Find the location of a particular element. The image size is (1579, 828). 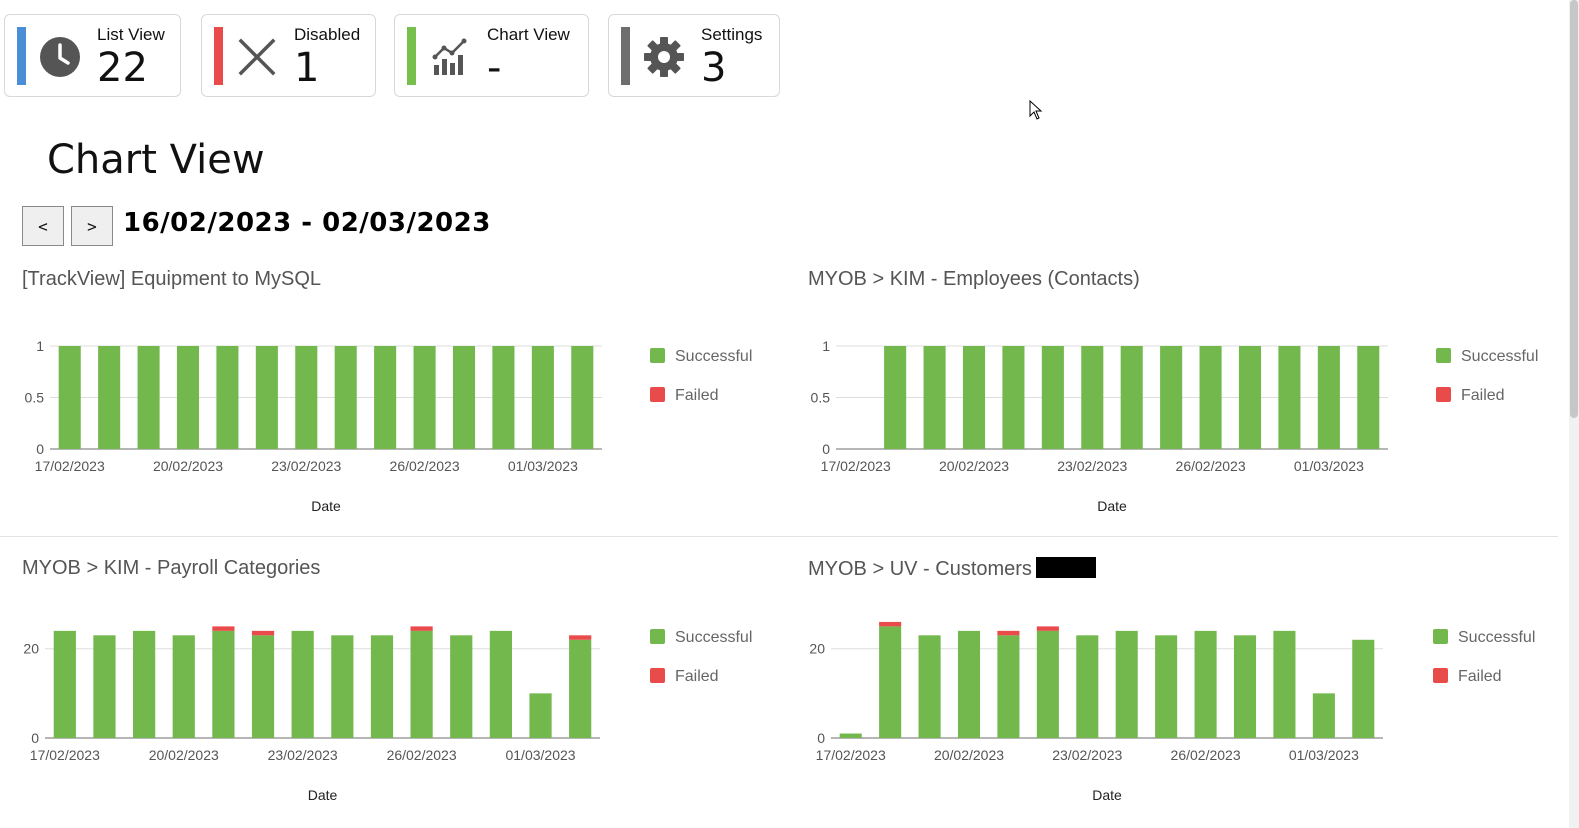

settings-color-bar is located at coordinates (625, 56).